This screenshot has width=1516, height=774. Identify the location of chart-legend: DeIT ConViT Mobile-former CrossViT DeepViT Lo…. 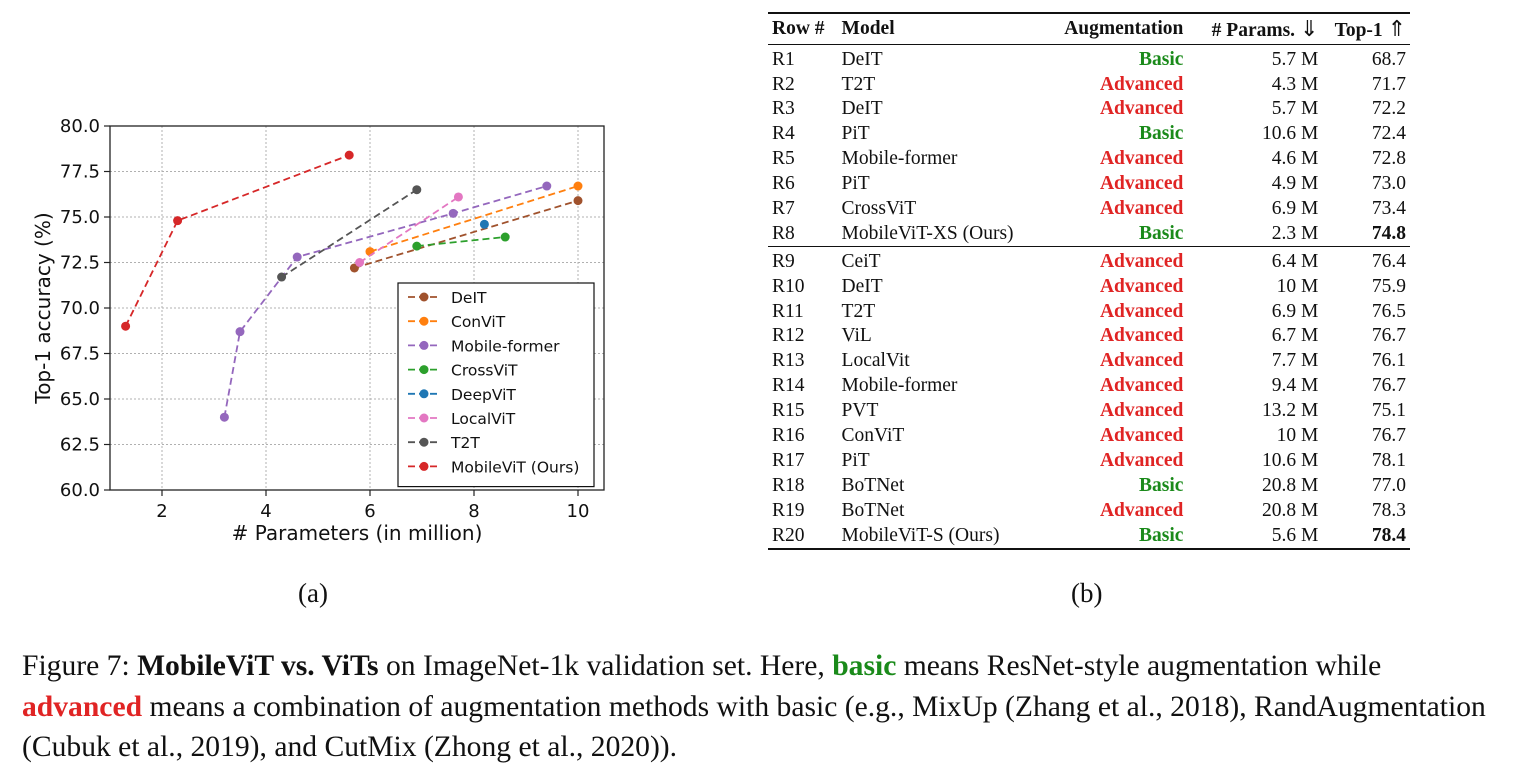
(496, 385).